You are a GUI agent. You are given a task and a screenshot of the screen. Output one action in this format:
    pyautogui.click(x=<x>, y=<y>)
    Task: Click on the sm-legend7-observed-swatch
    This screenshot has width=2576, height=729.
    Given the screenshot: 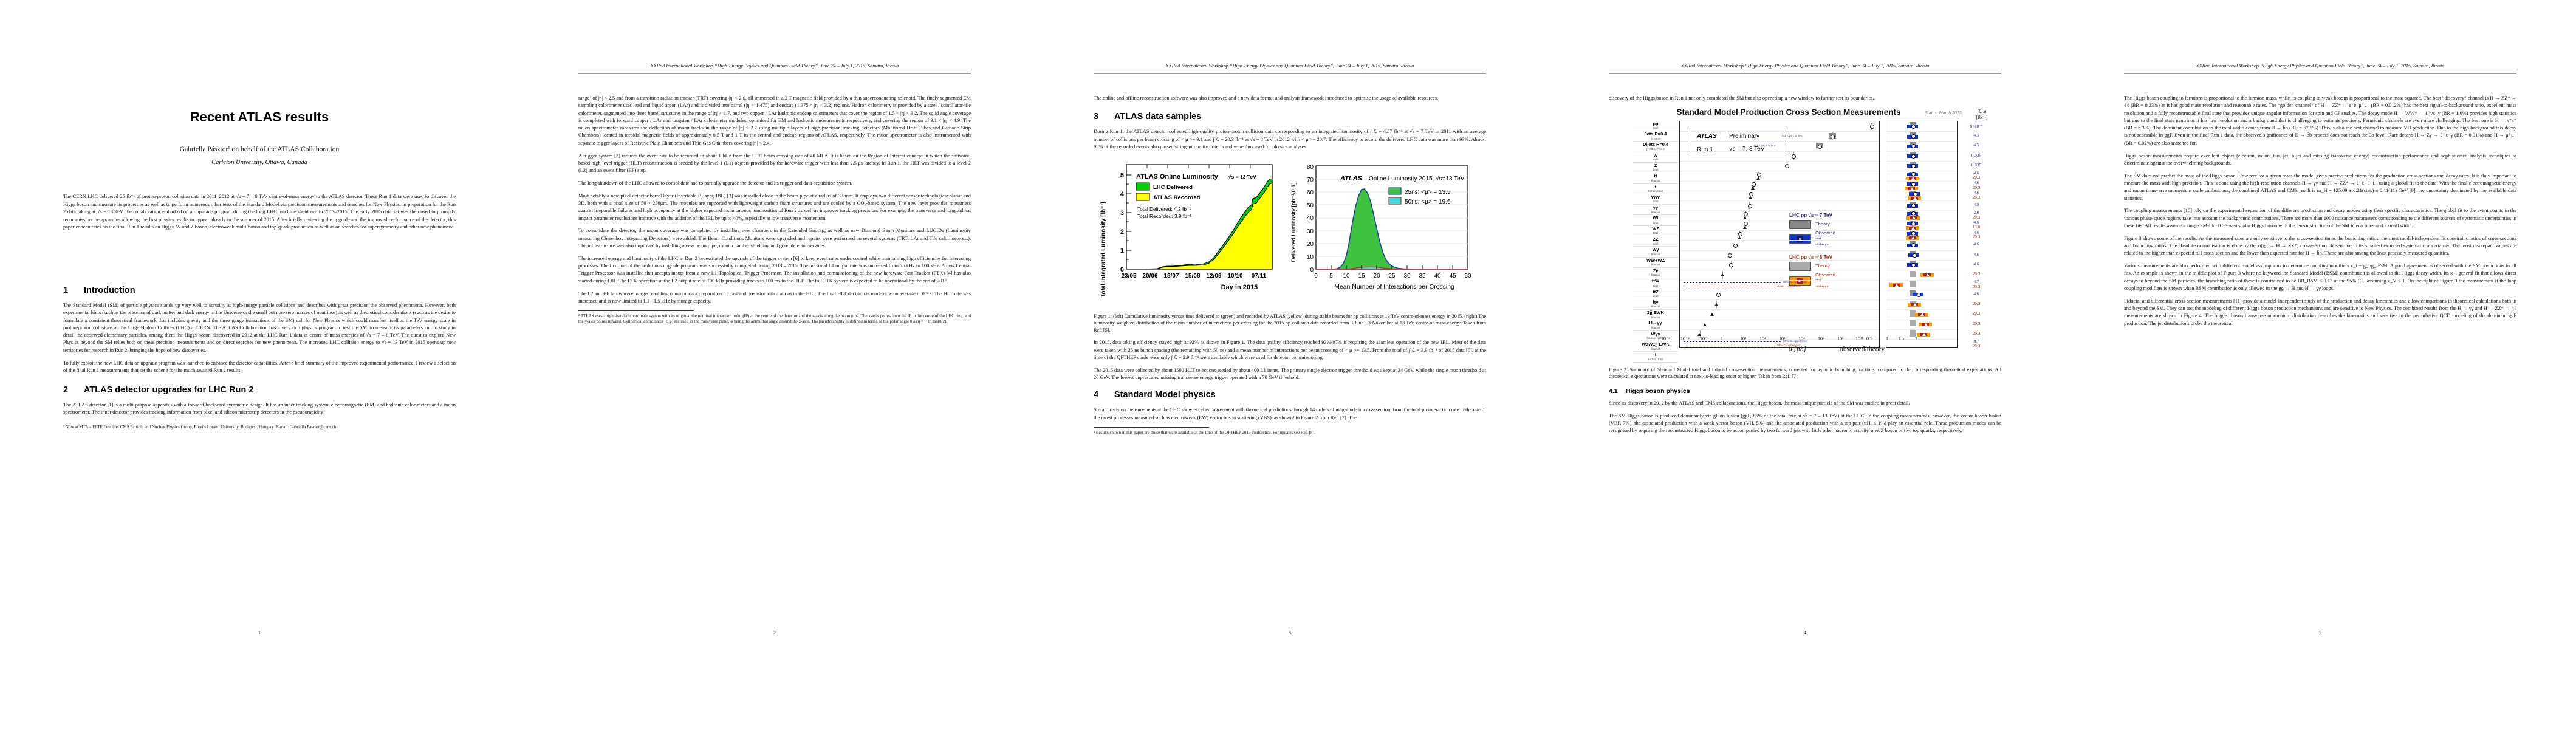 What is the action you would take?
    pyautogui.click(x=1800, y=239)
    